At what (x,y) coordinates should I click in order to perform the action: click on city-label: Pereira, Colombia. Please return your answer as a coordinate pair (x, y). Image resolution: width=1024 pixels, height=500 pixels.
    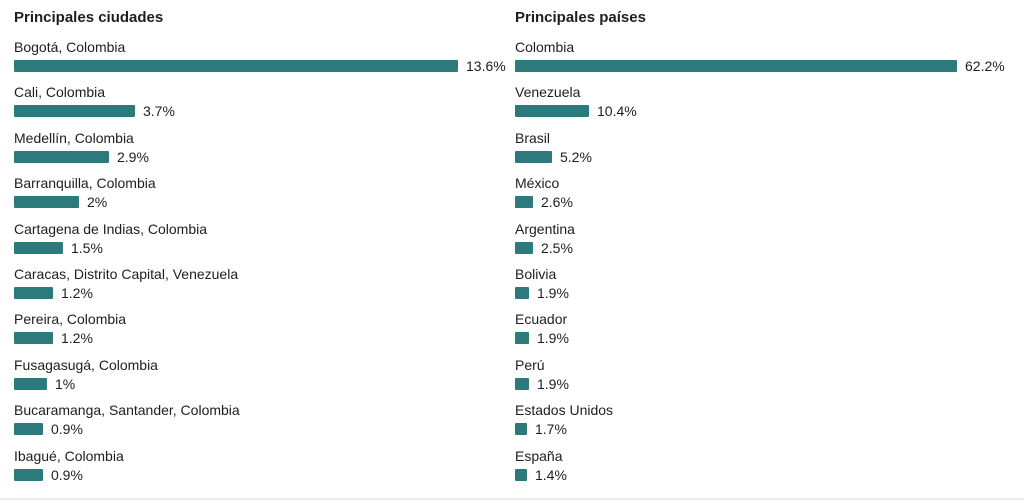
    Looking at the image, I should click on (70, 319).